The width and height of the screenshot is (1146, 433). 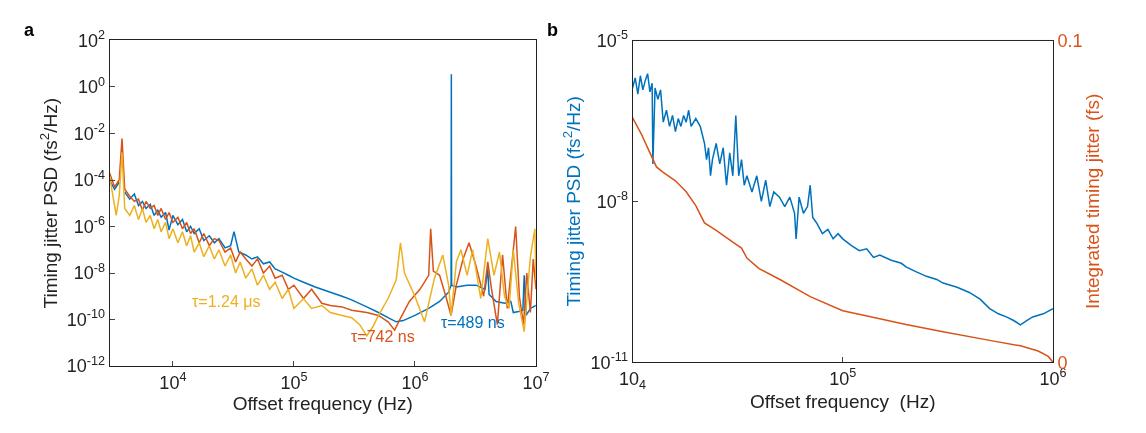 I want to click on y-tick-label: 10$^{2}$, so click(x=91, y=39).